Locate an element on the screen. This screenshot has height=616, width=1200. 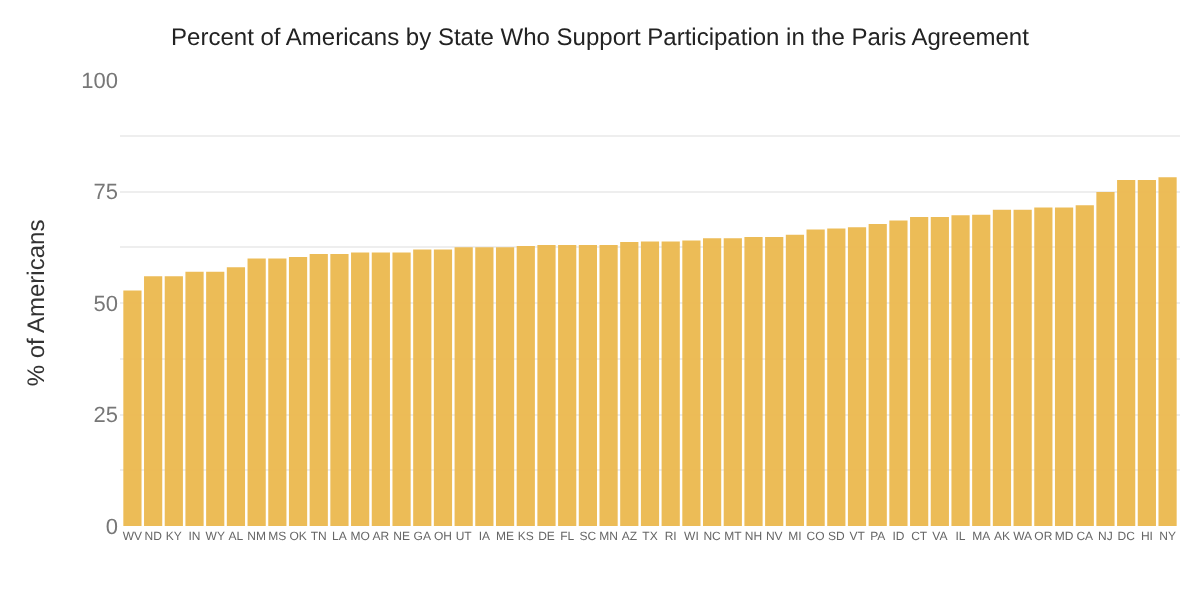
chart-title: Percent of Americans by State Who Support Participation in the Paris Agreement is located at coordinates (601, 36).